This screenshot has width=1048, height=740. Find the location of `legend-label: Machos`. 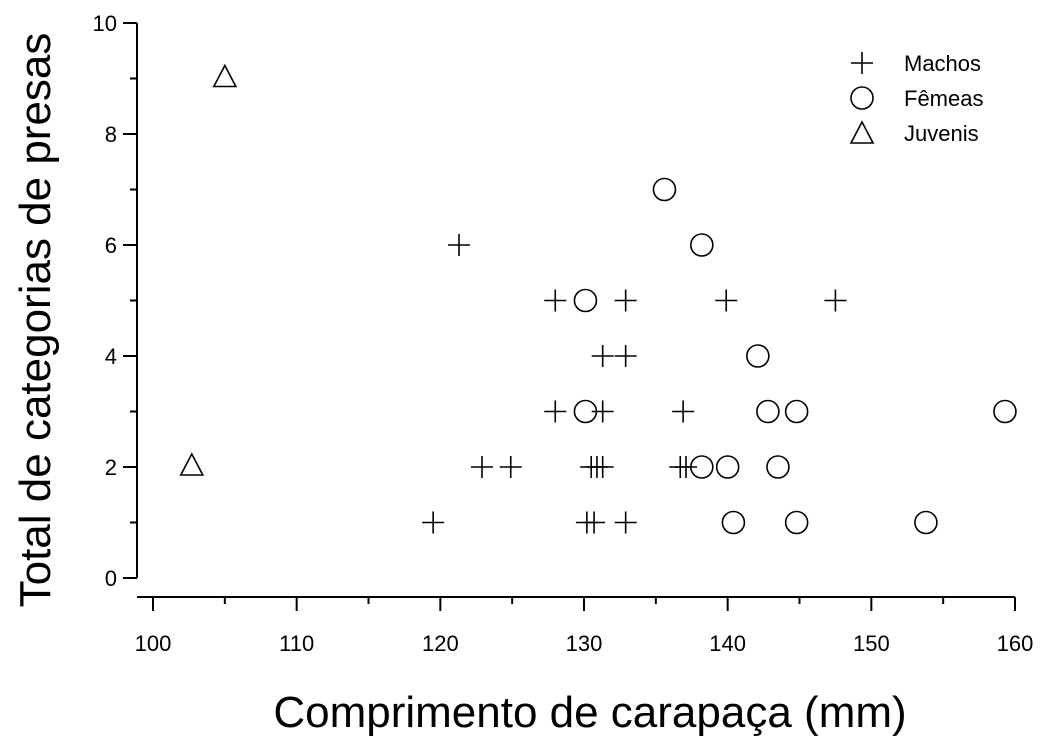

legend-label: Machos is located at coordinates (942, 63).